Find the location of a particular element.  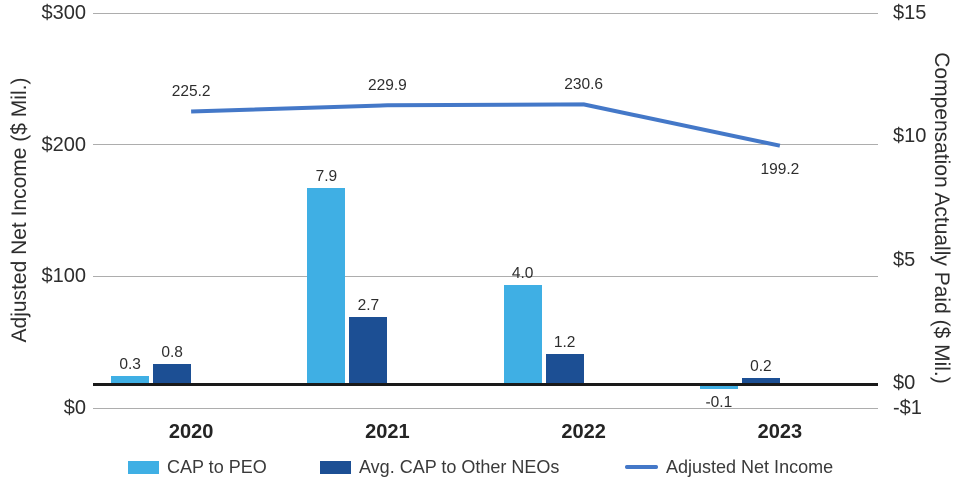

right-axis-title: Compensation Actually Paid ($ Mil.) is located at coordinates (941, 218).